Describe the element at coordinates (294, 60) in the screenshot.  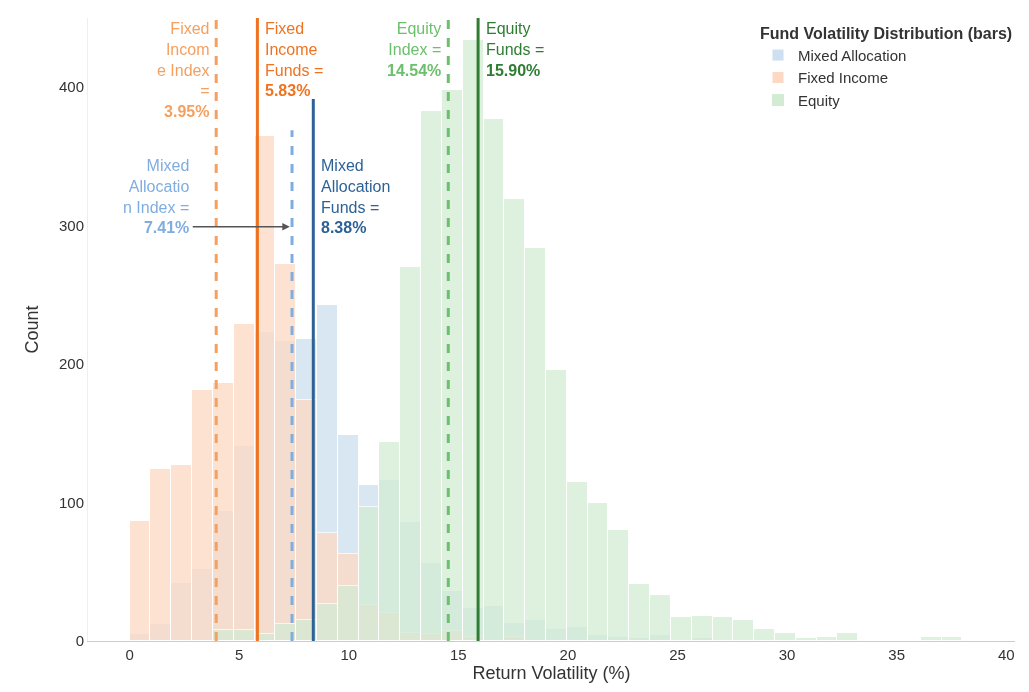
I see `ref-line-label: Fixed Income Funds = 5.83%` at that location.